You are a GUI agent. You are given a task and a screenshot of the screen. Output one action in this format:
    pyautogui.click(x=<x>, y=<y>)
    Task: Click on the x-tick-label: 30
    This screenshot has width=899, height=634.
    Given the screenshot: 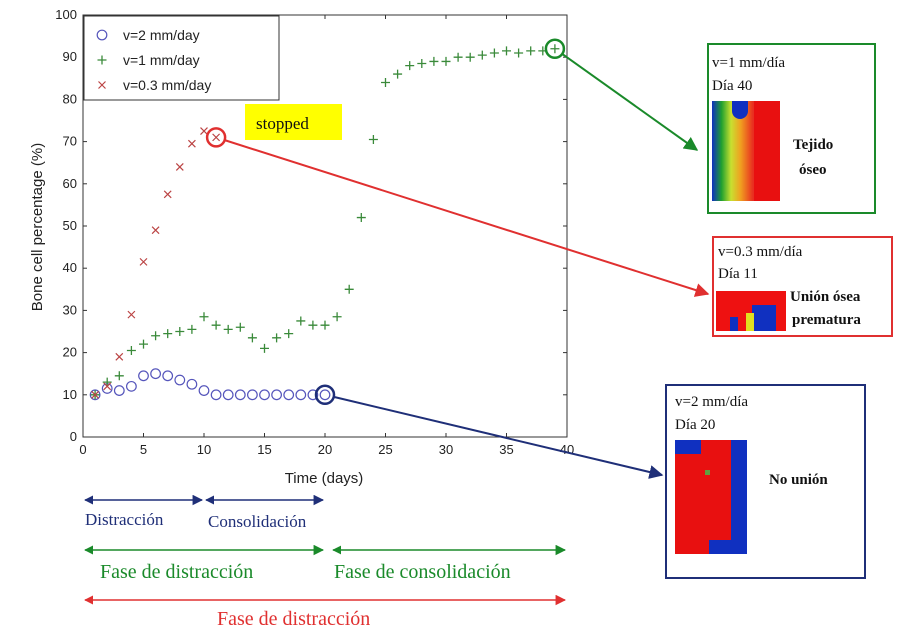 What is the action you would take?
    pyautogui.click(x=446, y=449)
    